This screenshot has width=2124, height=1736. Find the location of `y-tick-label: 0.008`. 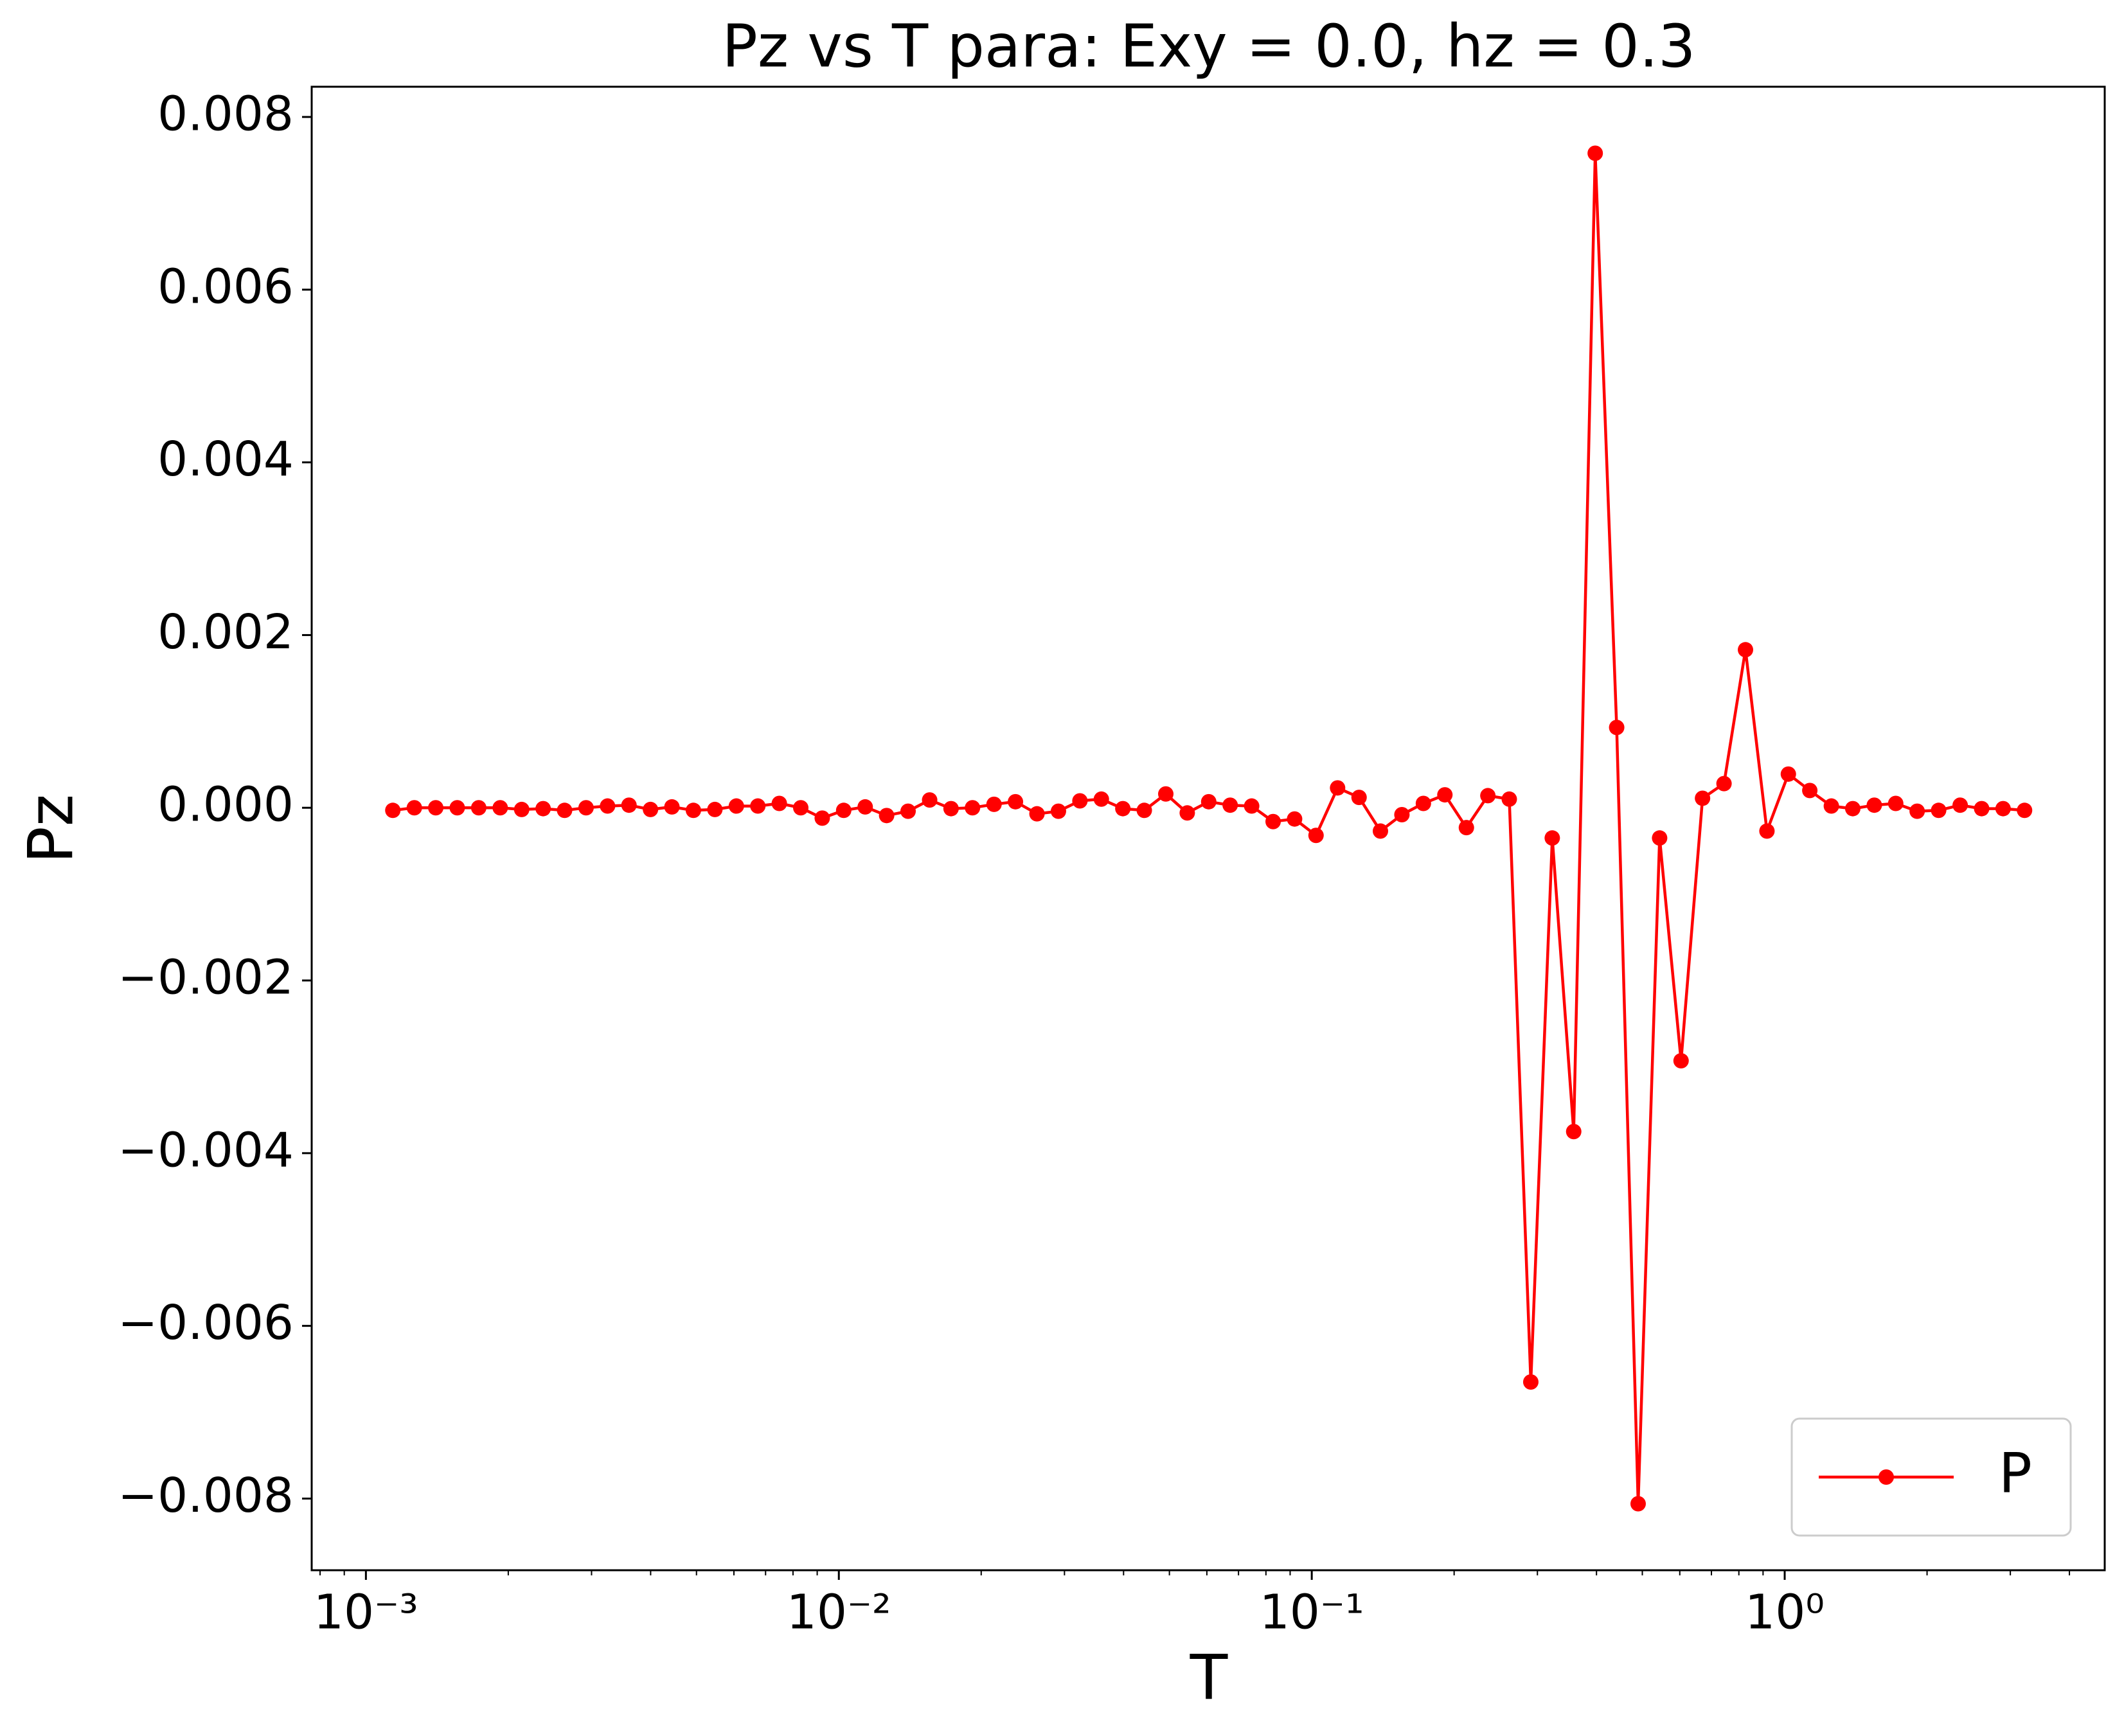

y-tick-label: 0.008 is located at coordinates (225, 114).